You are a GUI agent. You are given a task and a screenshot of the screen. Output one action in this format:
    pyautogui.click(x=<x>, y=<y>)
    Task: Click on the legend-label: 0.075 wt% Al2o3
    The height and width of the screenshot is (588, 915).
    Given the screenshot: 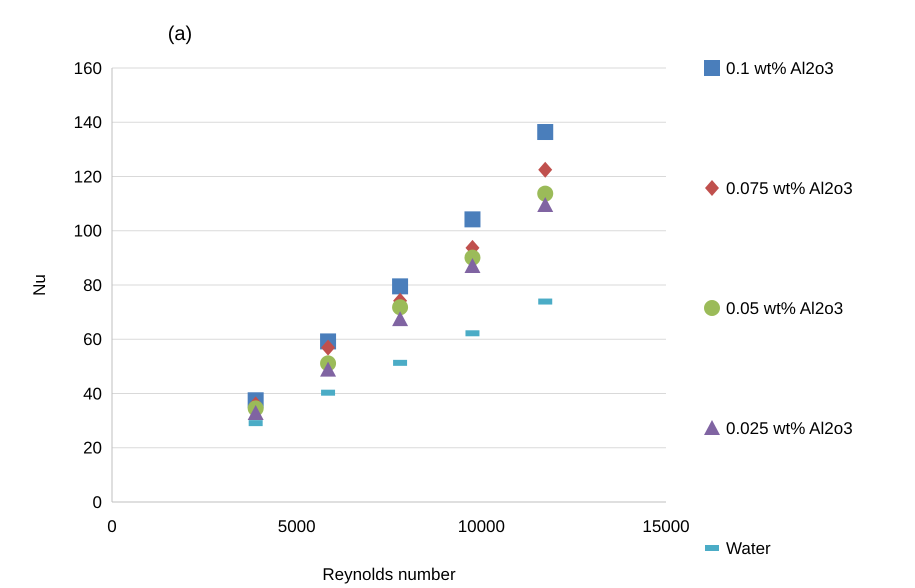 What is the action you would take?
    pyautogui.click(x=789, y=188)
    